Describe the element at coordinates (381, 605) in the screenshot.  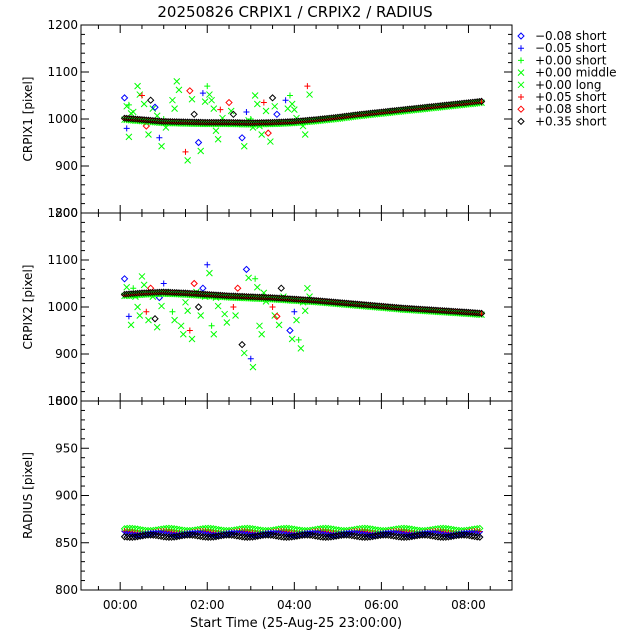
I see `x-tick-label: 06:00` at that location.